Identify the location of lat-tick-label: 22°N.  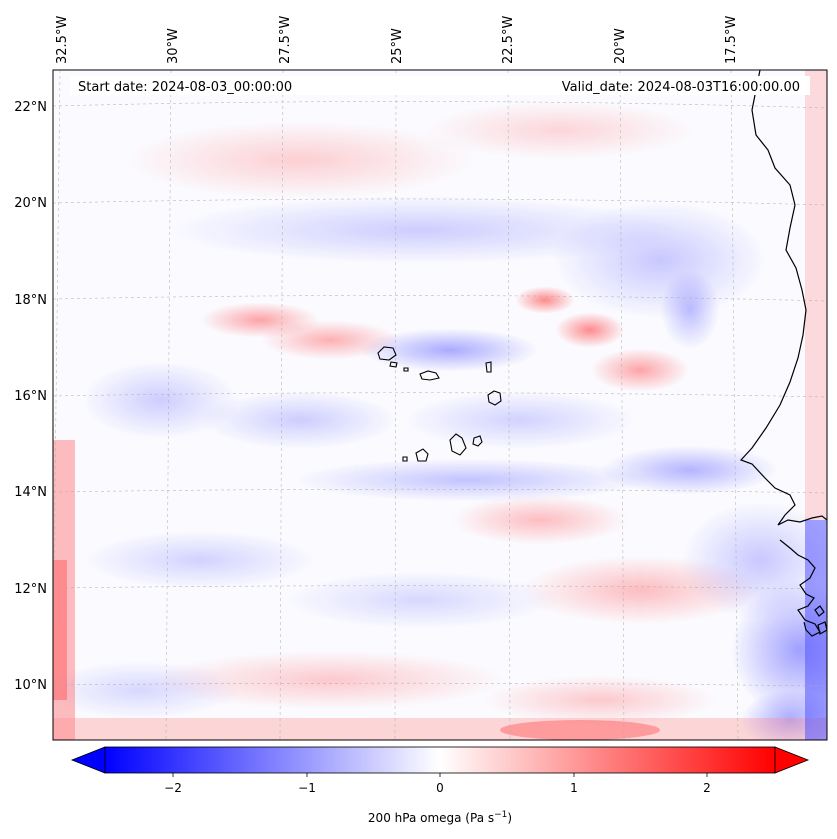
(30, 107).